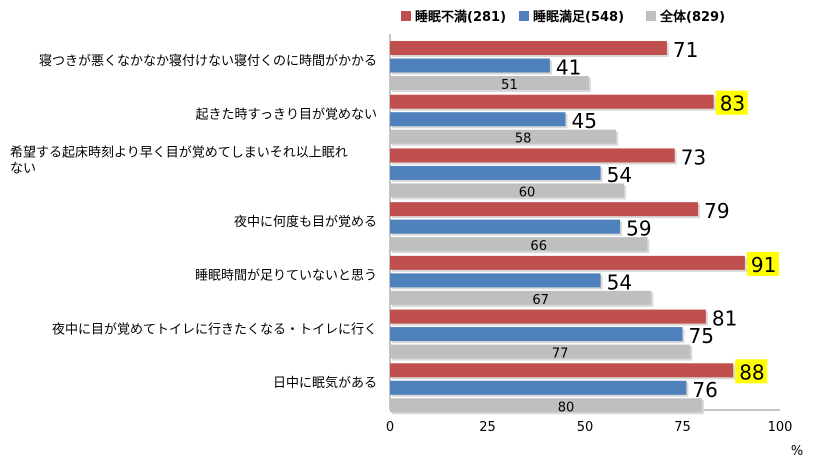 Image resolution: width=813 pixels, height=467 pixels. What do you see at coordinates (325, 383) in the screenshot?
I see `category-label: 日中に眠気がある` at bounding box center [325, 383].